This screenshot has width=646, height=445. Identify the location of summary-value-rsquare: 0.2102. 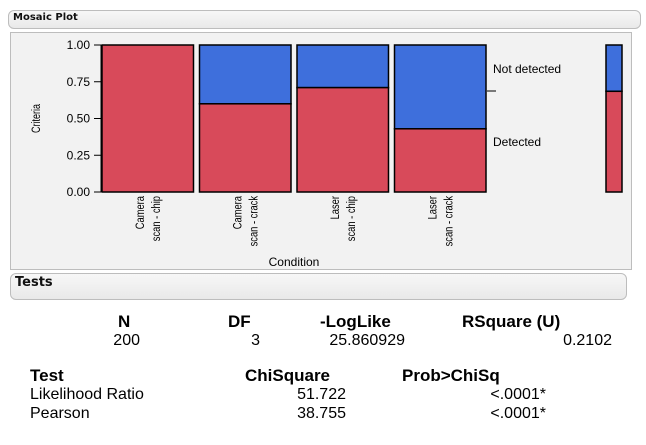
(587, 340).